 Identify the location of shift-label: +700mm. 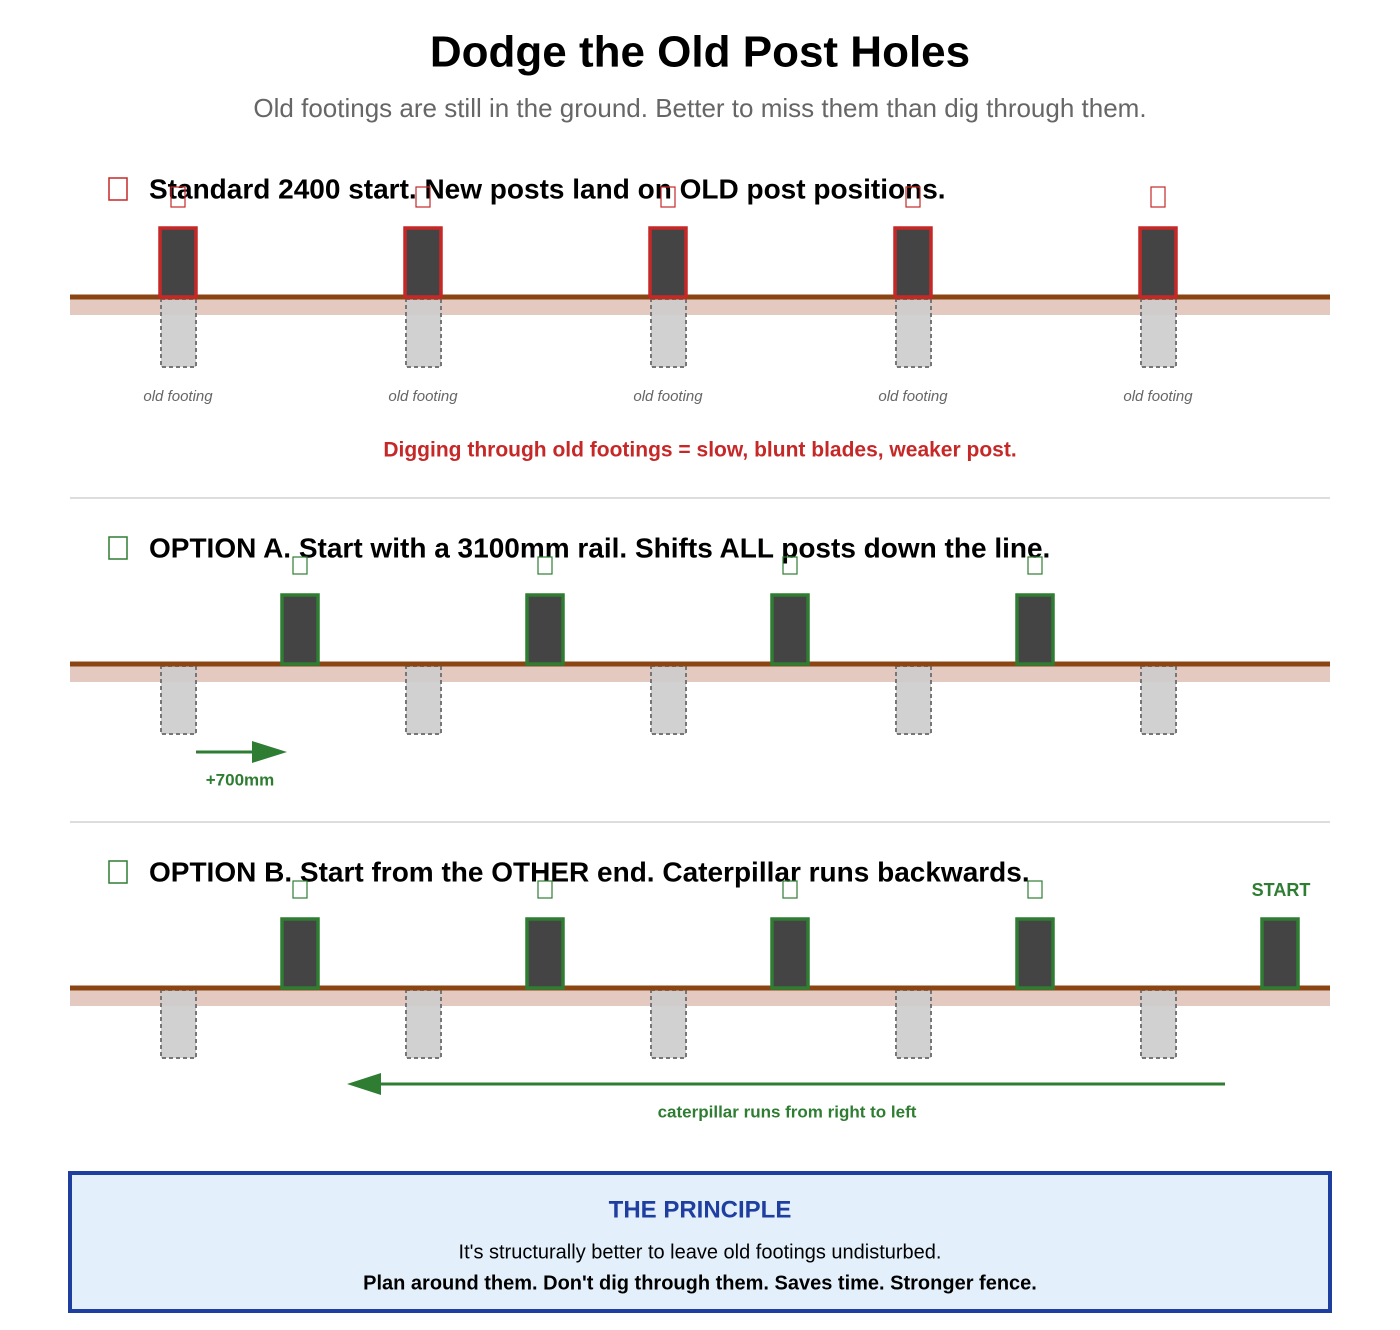
(240, 779).